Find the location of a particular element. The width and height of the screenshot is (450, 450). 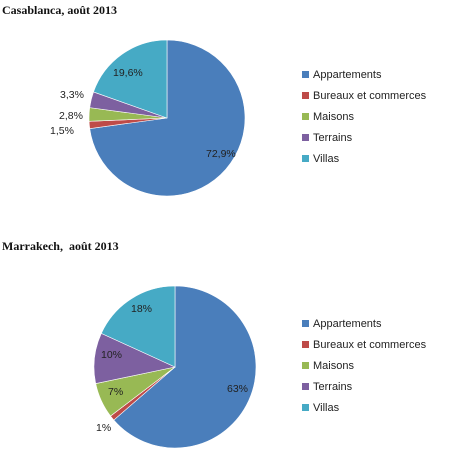

slice-data-label: 2,8% is located at coordinates (71, 116).